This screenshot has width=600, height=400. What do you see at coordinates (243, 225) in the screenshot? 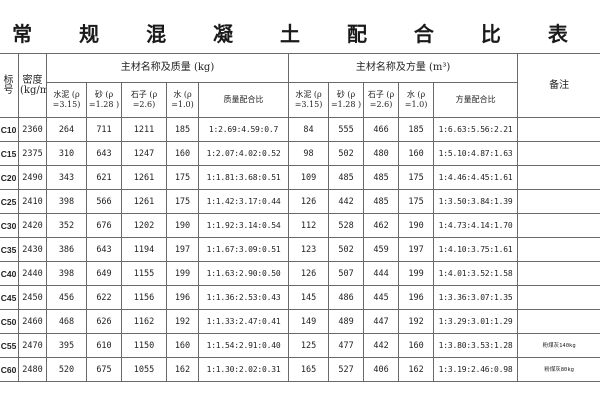
I see `mass-ratio-cell: 1:1.92:3.14:0.54` at bounding box center [243, 225].